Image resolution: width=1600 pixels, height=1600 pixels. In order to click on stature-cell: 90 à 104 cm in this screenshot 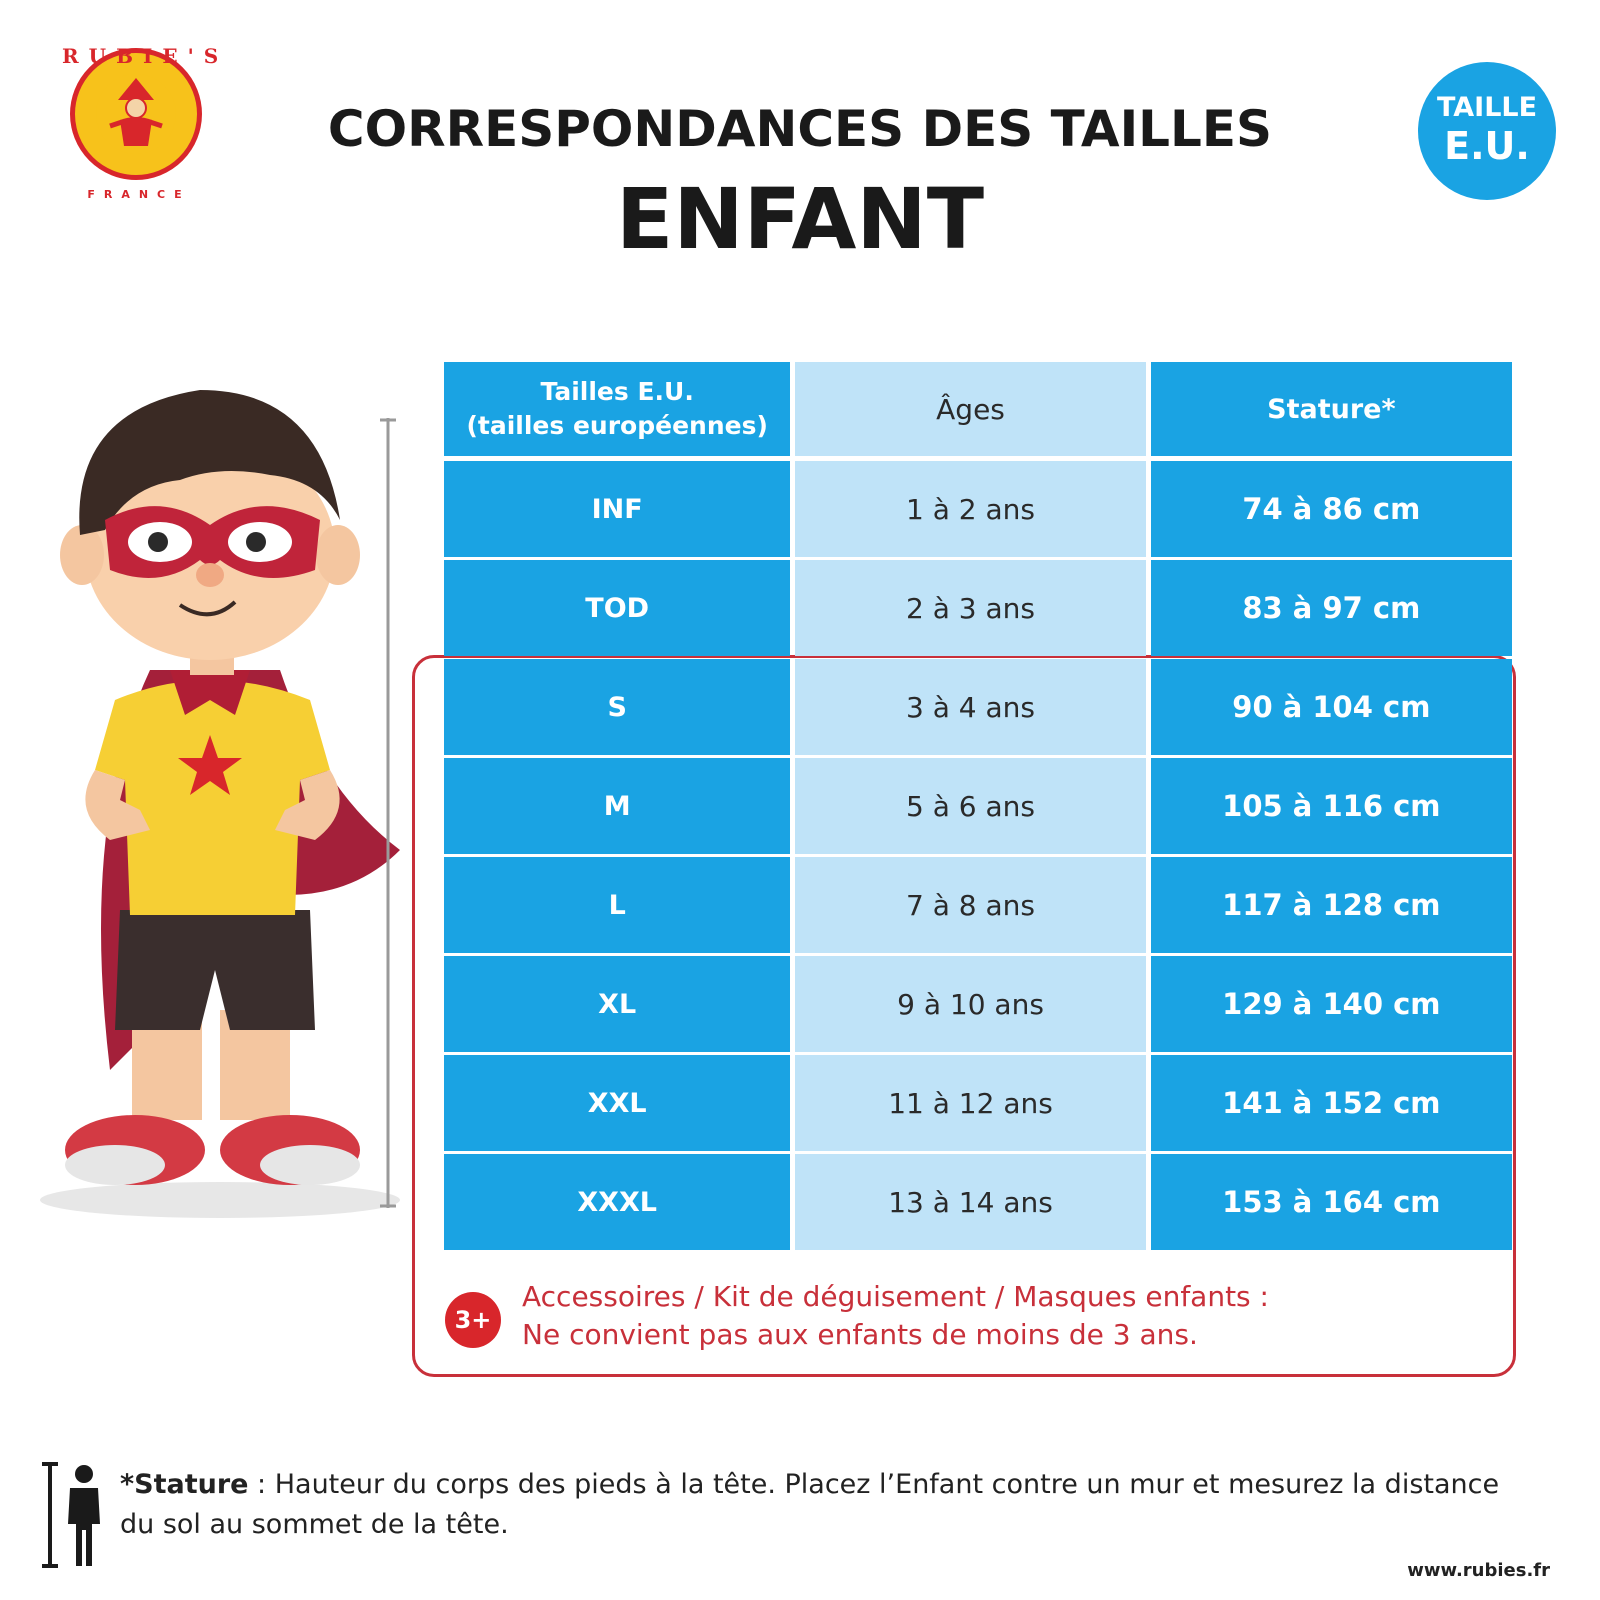, I will do `click(1331, 707)`.